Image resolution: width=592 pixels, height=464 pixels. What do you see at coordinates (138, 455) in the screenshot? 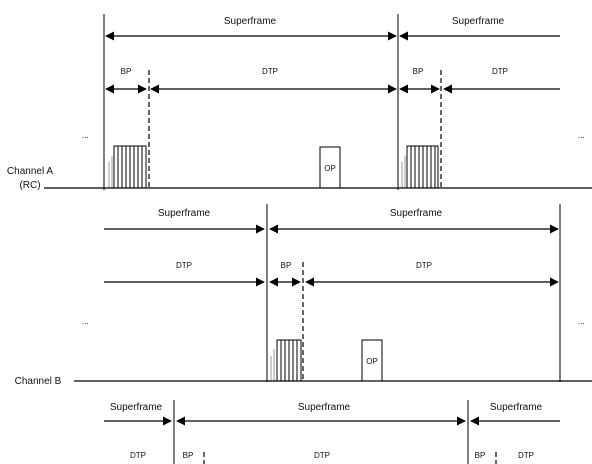
I see `channel-c-dtp-label-1: DTP` at bounding box center [138, 455].